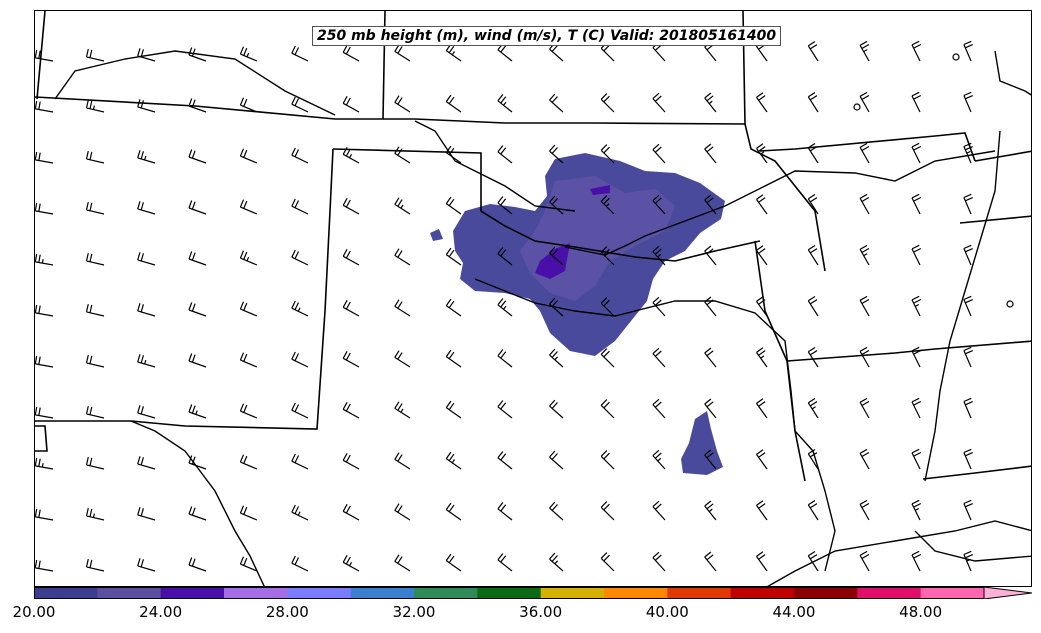 This screenshot has width=1041, height=633. I want to click on colorbar-tick-label: 44.00, so click(794, 612).